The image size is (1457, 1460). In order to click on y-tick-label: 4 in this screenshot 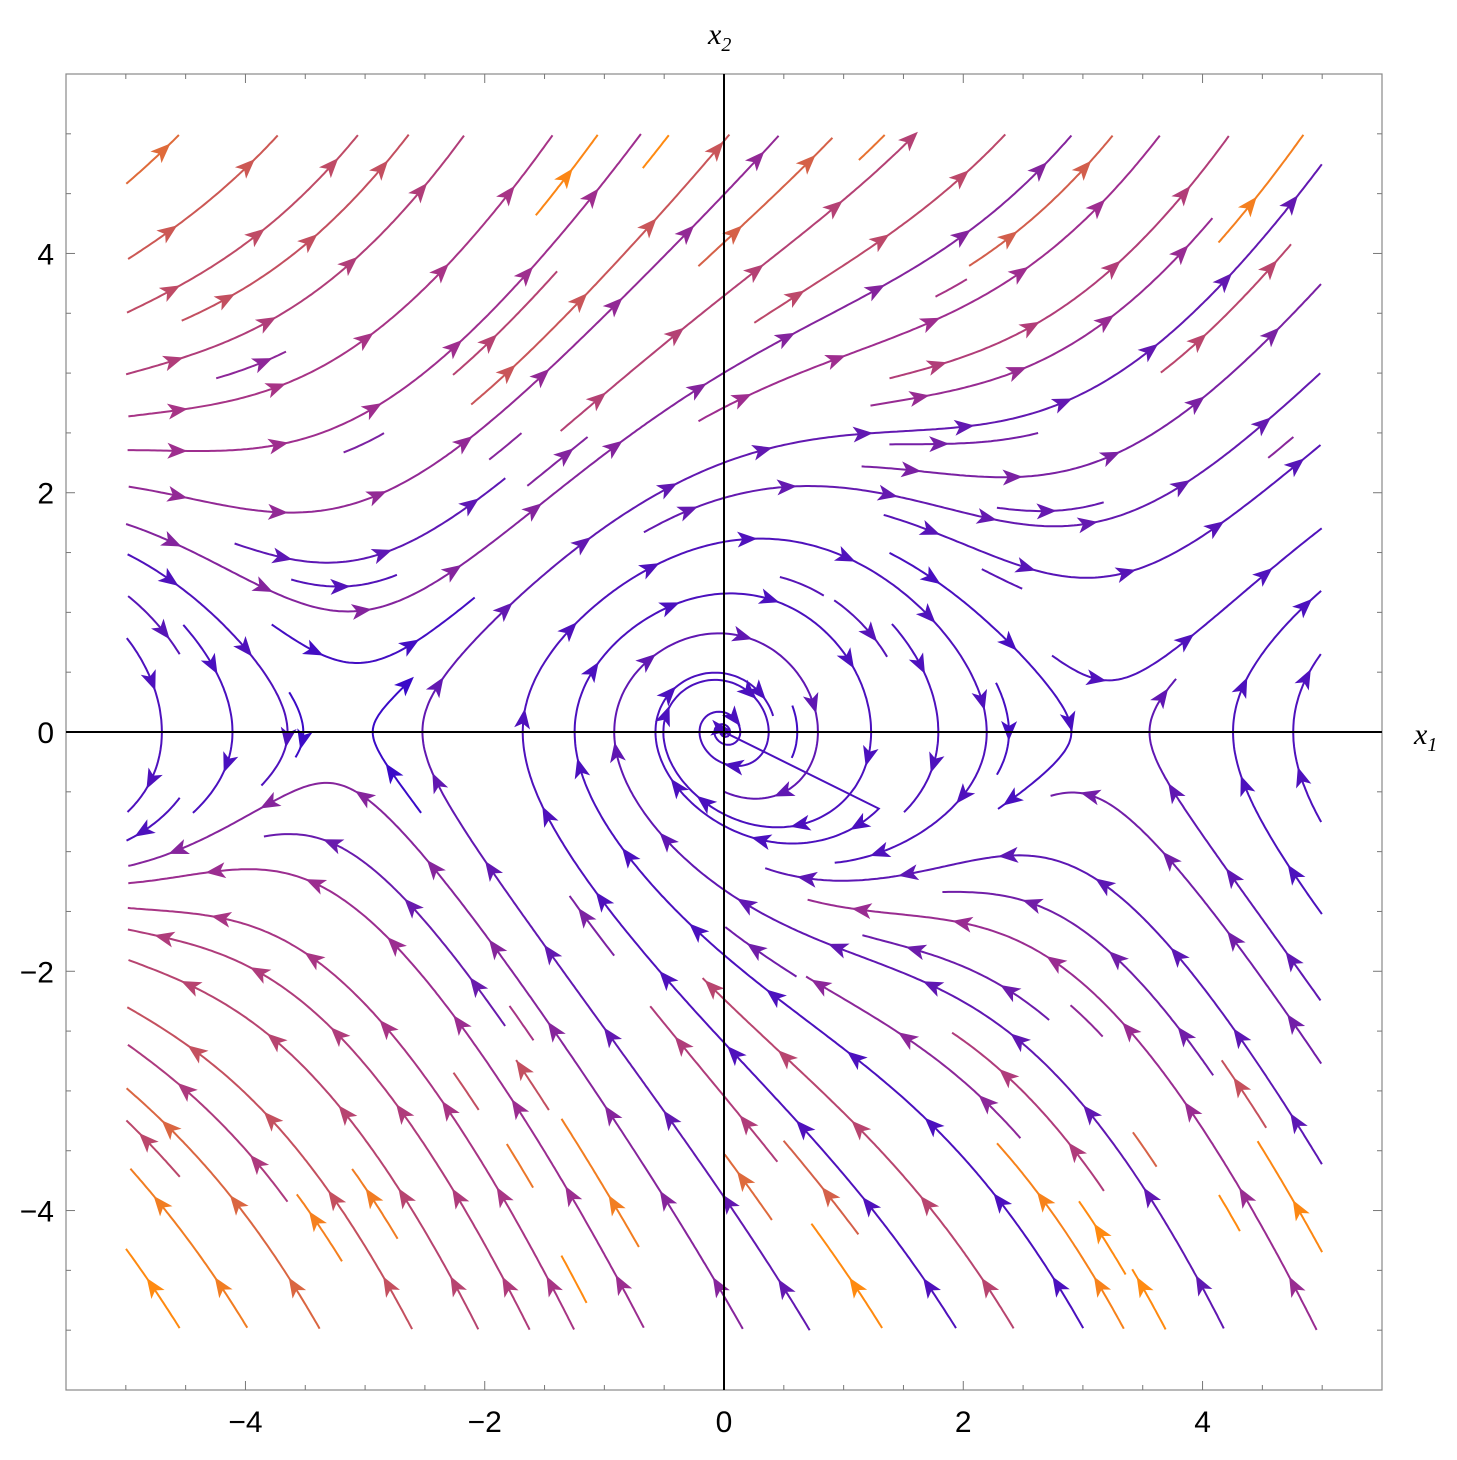, I will do `click(45, 254)`.